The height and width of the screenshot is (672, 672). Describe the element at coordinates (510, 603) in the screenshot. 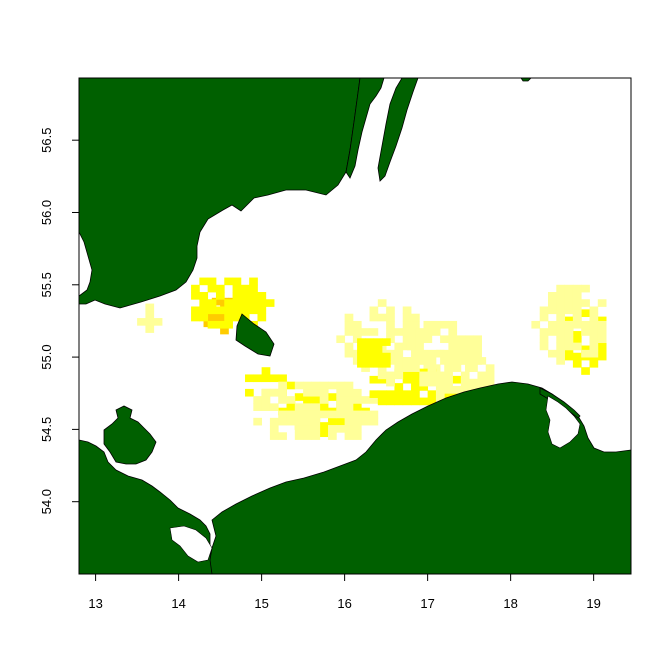

I see `x-tick-label: 18` at that location.